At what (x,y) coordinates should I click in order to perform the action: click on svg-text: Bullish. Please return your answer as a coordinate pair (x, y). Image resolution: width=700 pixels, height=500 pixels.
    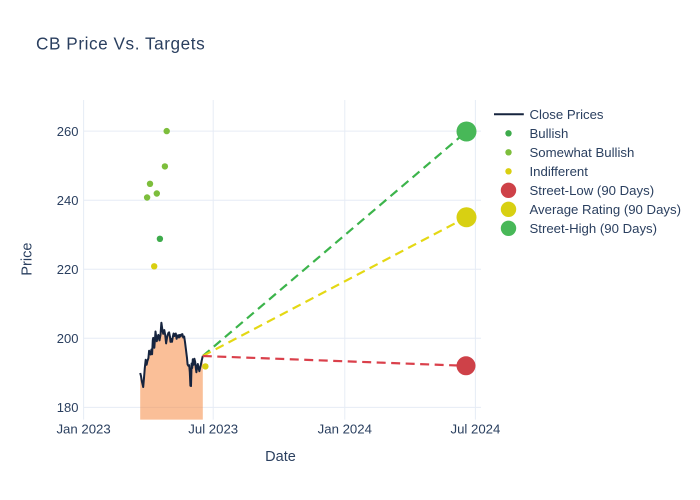
    Looking at the image, I should click on (549, 133).